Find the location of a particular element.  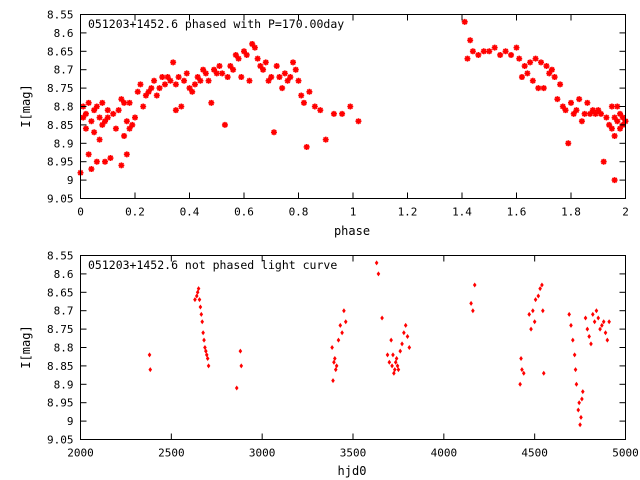

x-tick-label: 0.4 is located at coordinates (190, 212).